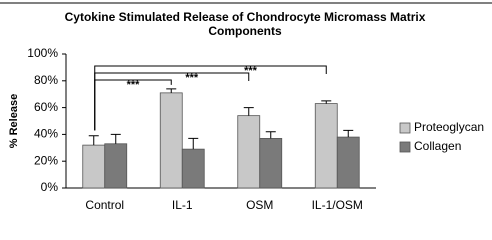 This screenshot has width=492, height=240. Describe the element at coordinates (259, 205) in the screenshot. I see `x-tick-label: OSM` at that location.